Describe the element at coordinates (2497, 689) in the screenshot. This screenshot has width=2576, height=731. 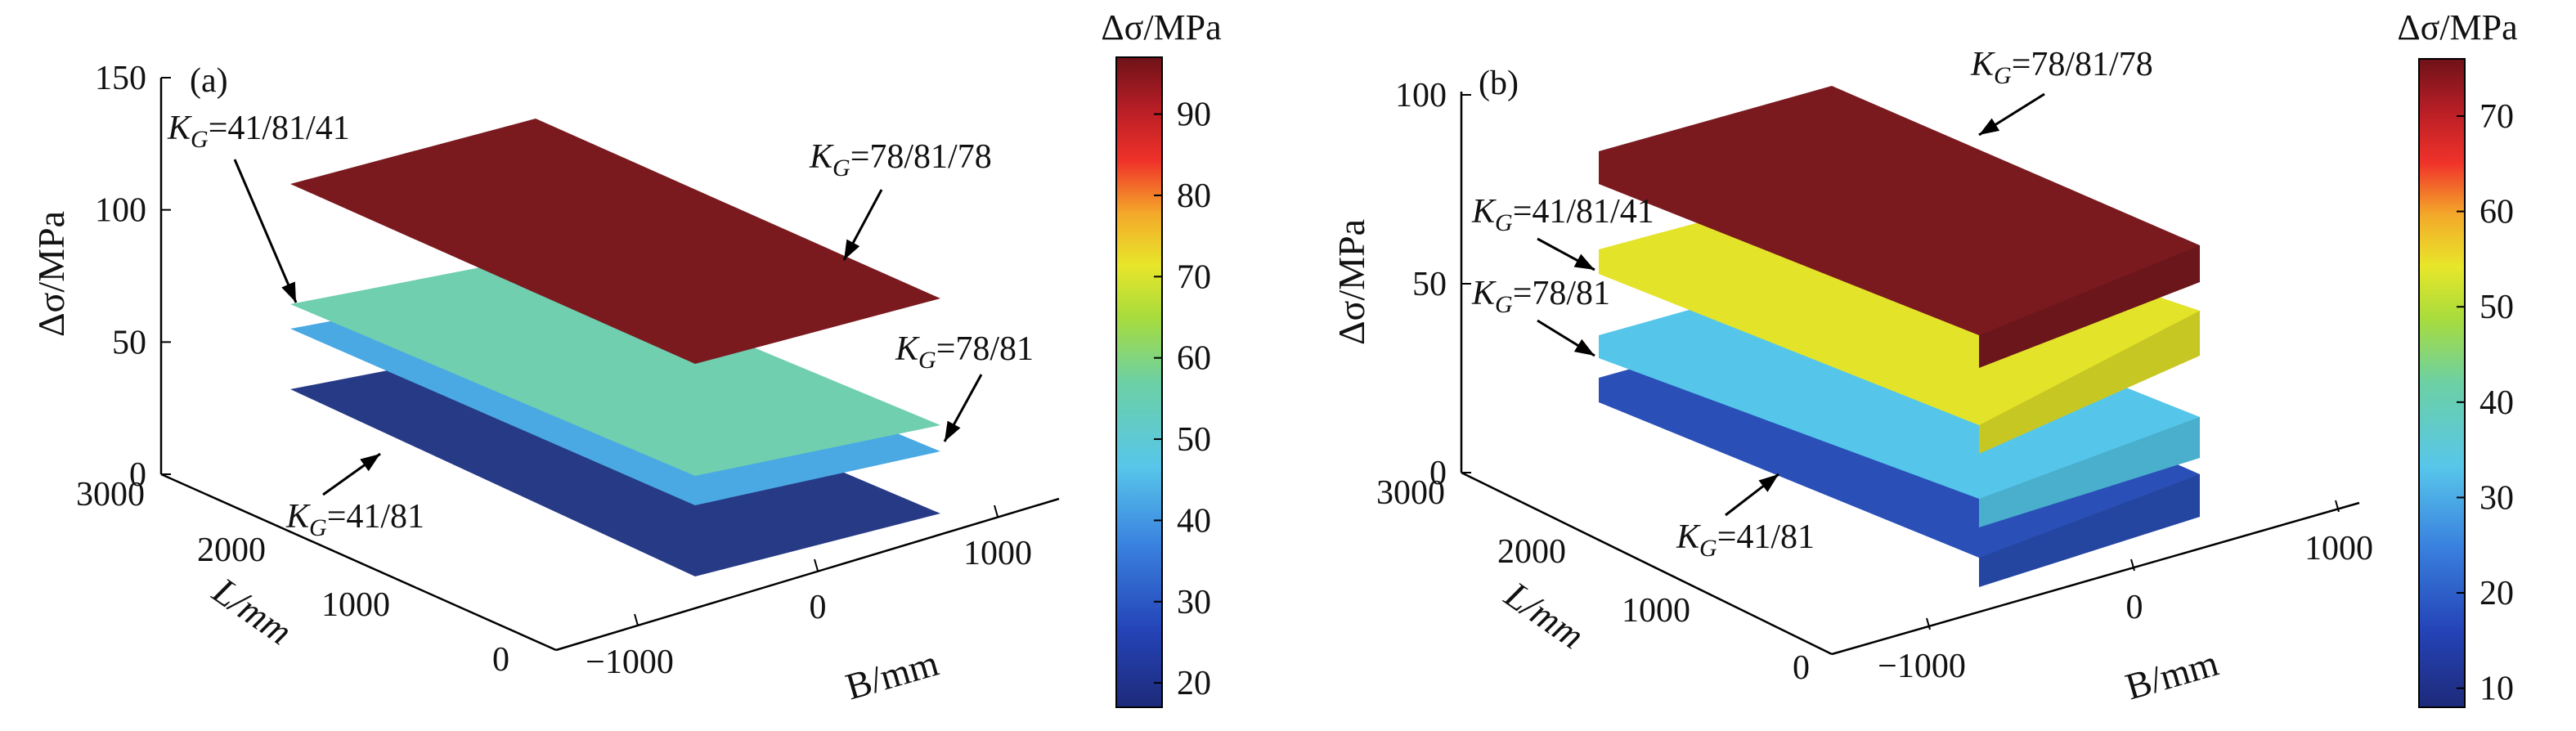
I see `colorbar-tick-label: 10` at that location.